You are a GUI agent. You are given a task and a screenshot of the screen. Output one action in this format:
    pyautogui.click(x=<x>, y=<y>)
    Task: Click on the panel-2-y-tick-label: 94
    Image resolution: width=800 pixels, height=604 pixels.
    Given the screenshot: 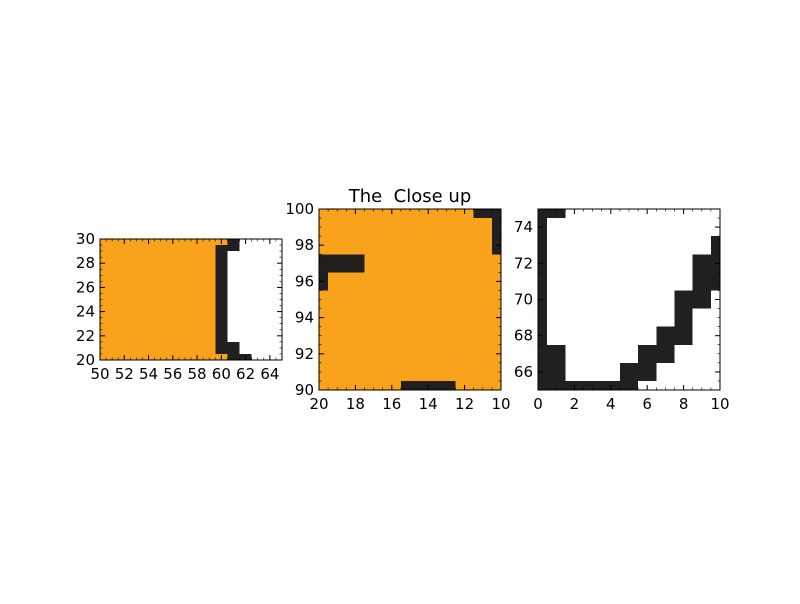 What is the action you would take?
    pyautogui.click(x=304, y=318)
    